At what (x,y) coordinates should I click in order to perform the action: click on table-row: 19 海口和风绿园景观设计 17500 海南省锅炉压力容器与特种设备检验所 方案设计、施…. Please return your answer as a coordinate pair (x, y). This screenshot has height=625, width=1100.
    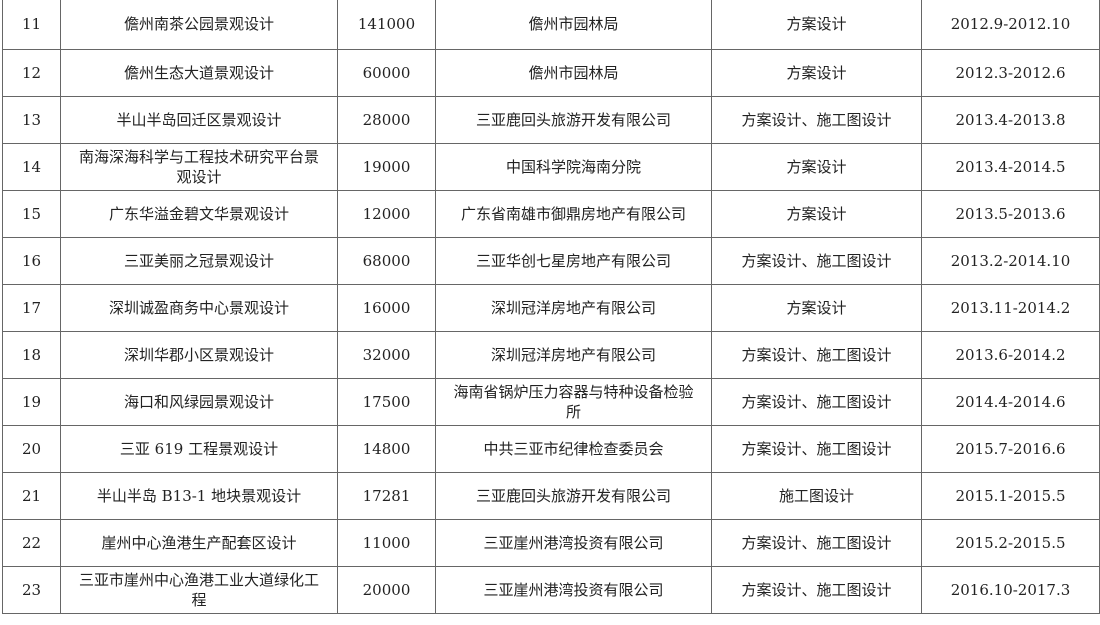
    Looking at the image, I should click on (551, 402).